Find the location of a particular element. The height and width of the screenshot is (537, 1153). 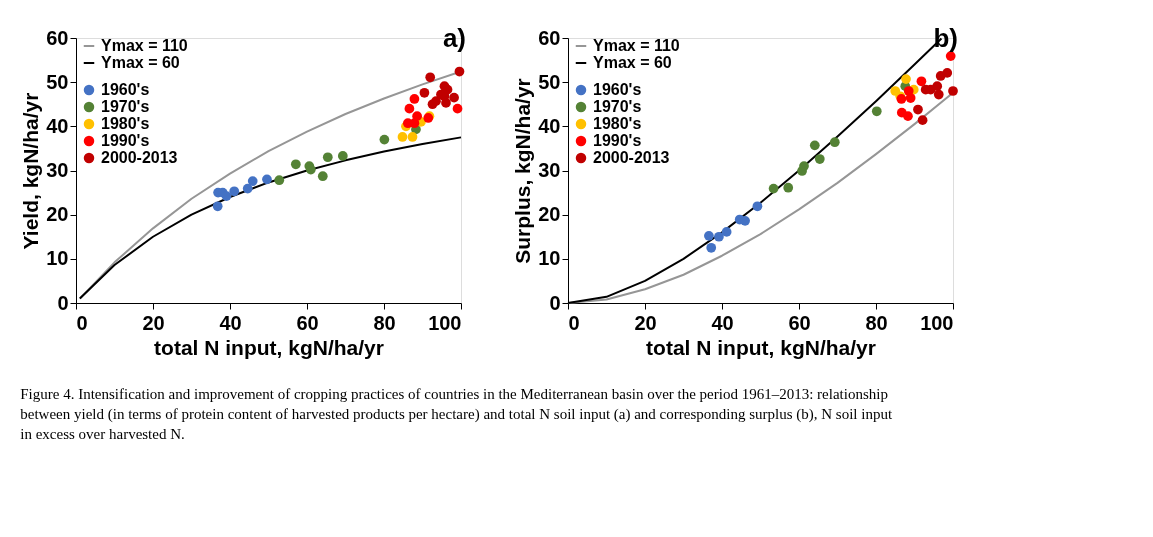

caption: Figure 4. Intensification and improvement of cropping practices of countries in the Mediterranean basin over the period 1961–2013: relationship between yield (in terms of protein content of harvested products per hectare) and total N soil input (a) and corresponding surplus (b), N soil input in excess over harvested N. is located at coordinates (456, 413).